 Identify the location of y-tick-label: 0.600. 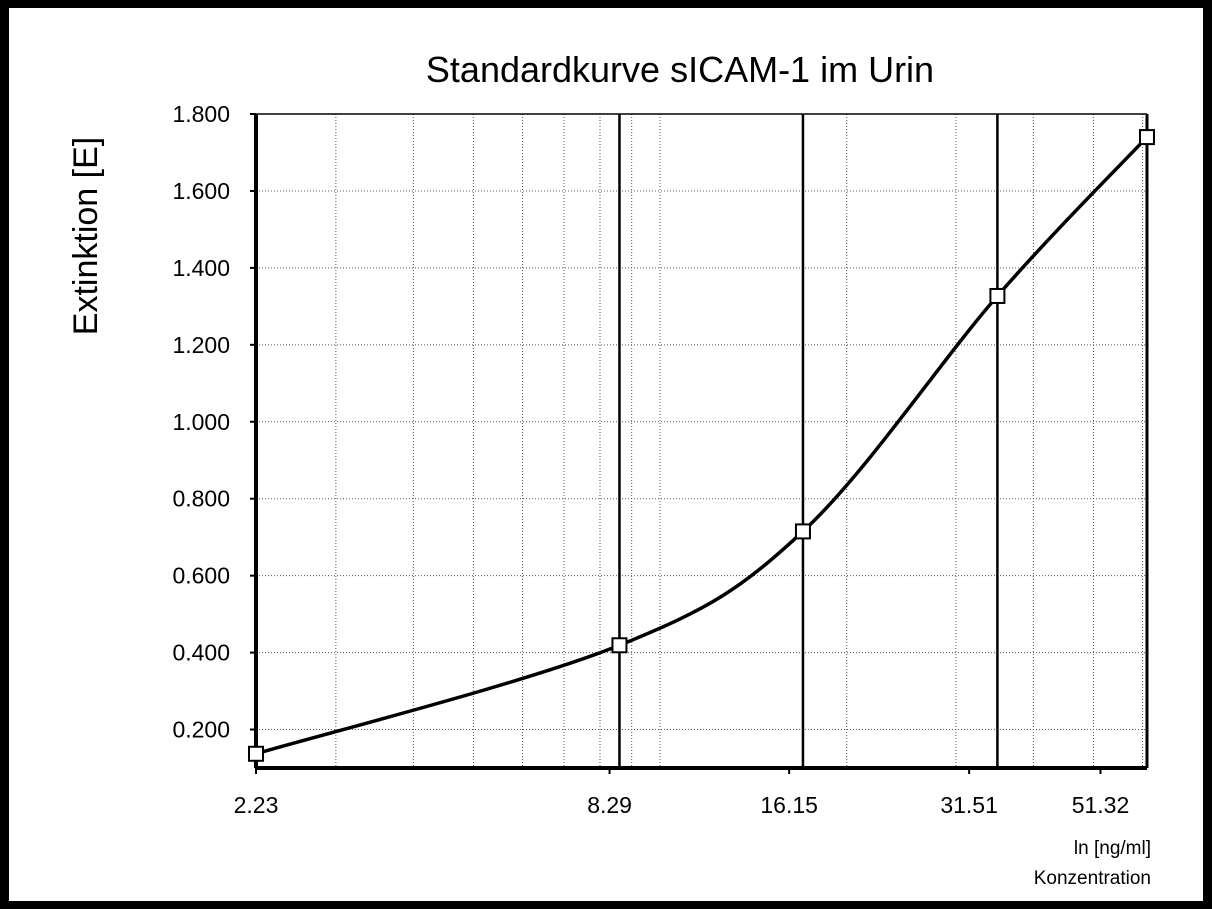
(201, 576).